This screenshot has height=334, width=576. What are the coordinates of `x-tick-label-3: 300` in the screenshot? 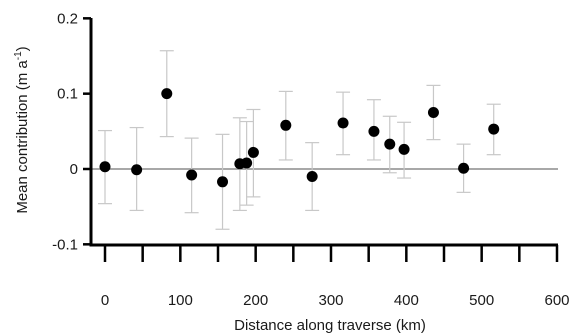 It's located at (330, 300).